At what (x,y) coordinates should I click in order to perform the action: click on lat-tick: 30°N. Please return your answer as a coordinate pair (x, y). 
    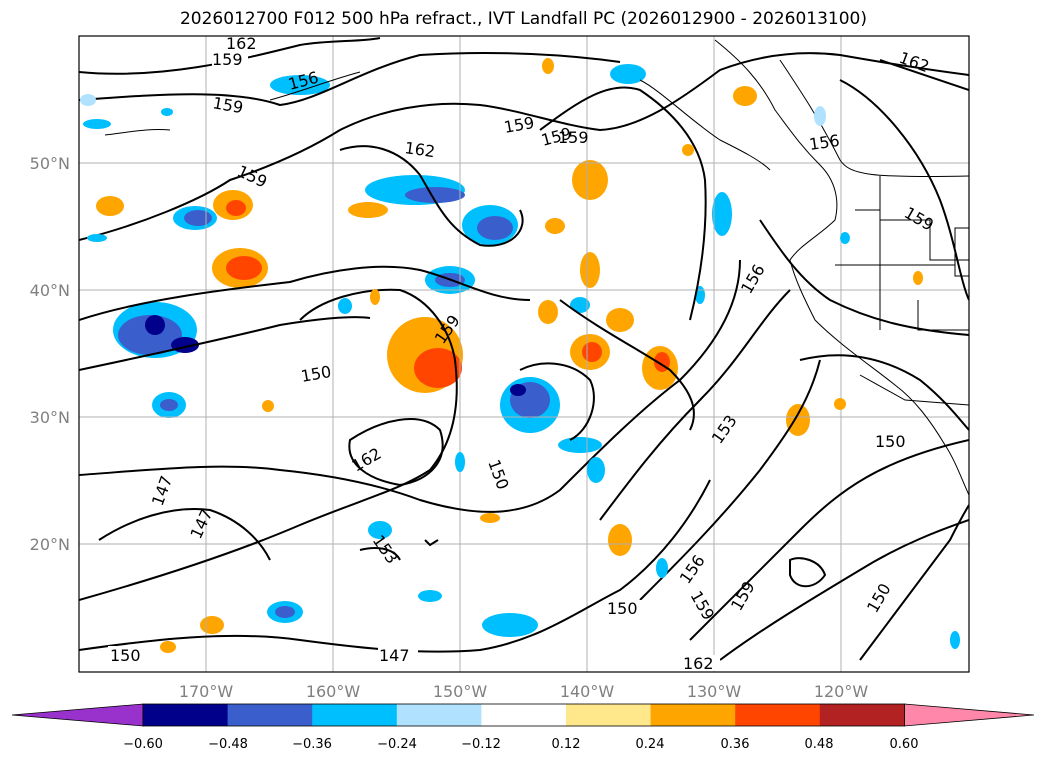
    Looking at the image, I should click on (50, 417).